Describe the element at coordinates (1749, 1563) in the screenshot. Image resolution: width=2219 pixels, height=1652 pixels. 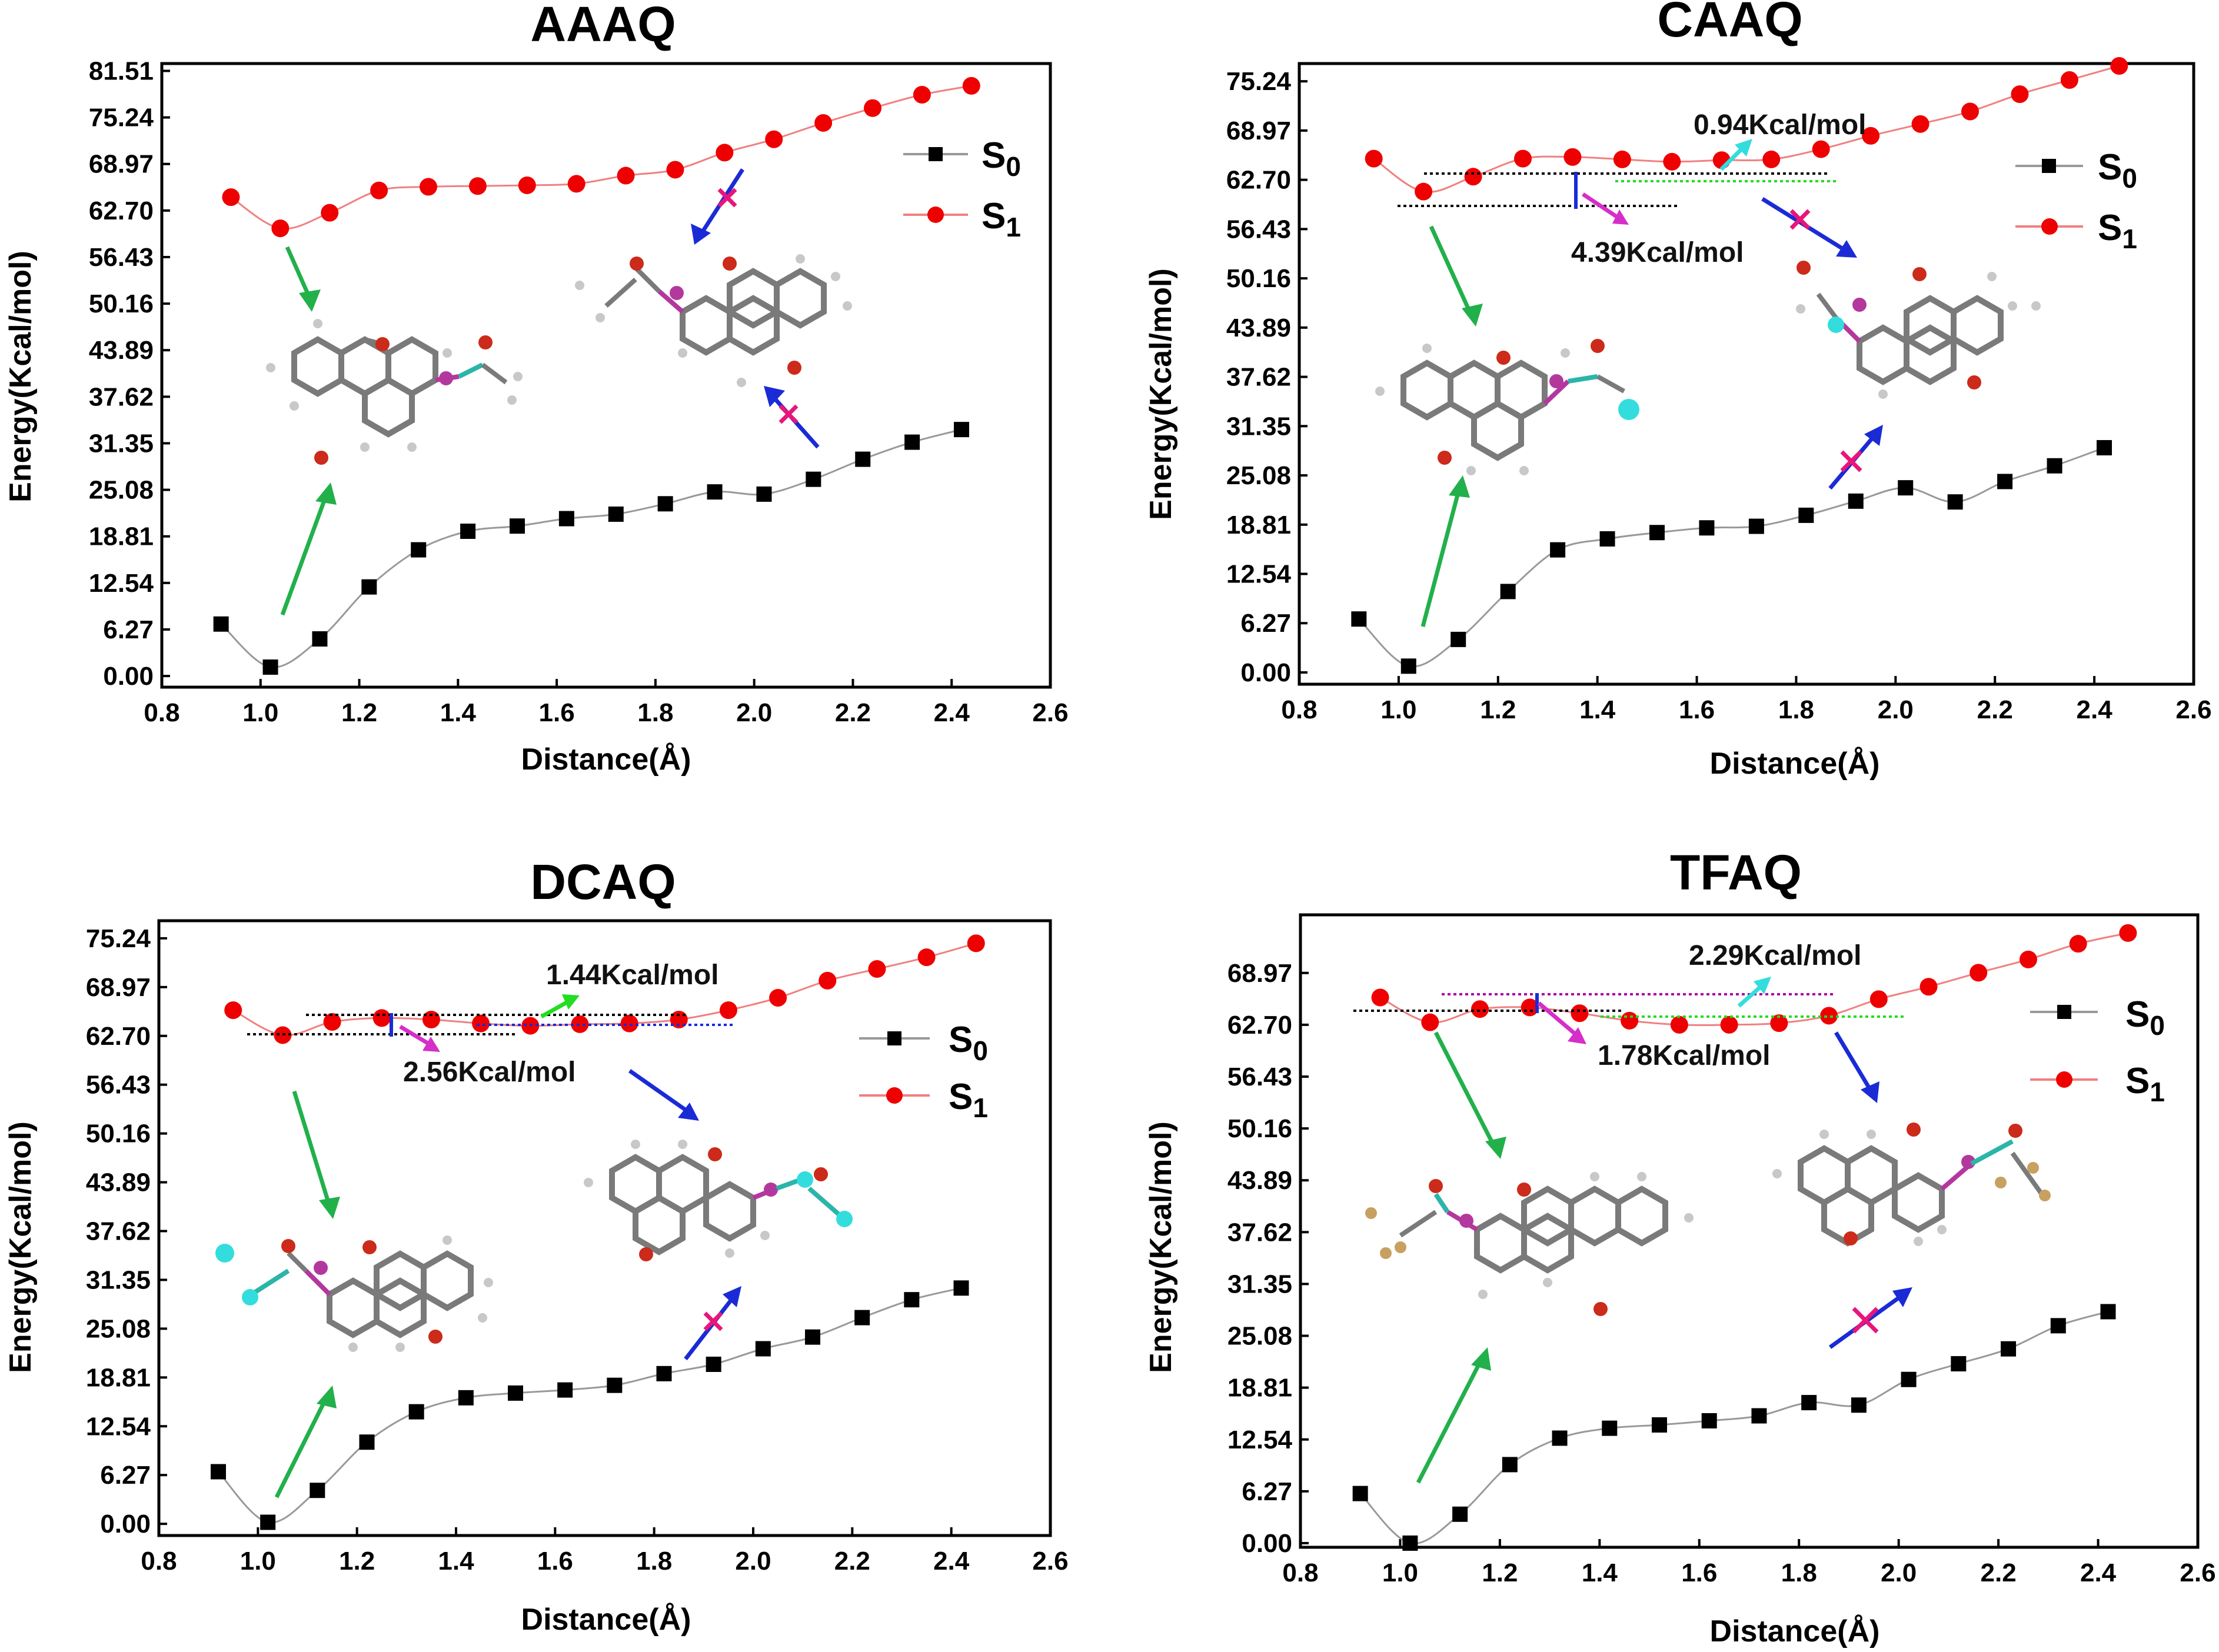
I see `x-axis-ticks: 0.8 1.0 1.2 1.4 1.6 1.8 2.0 2.2 2.4 2.6` at that location.